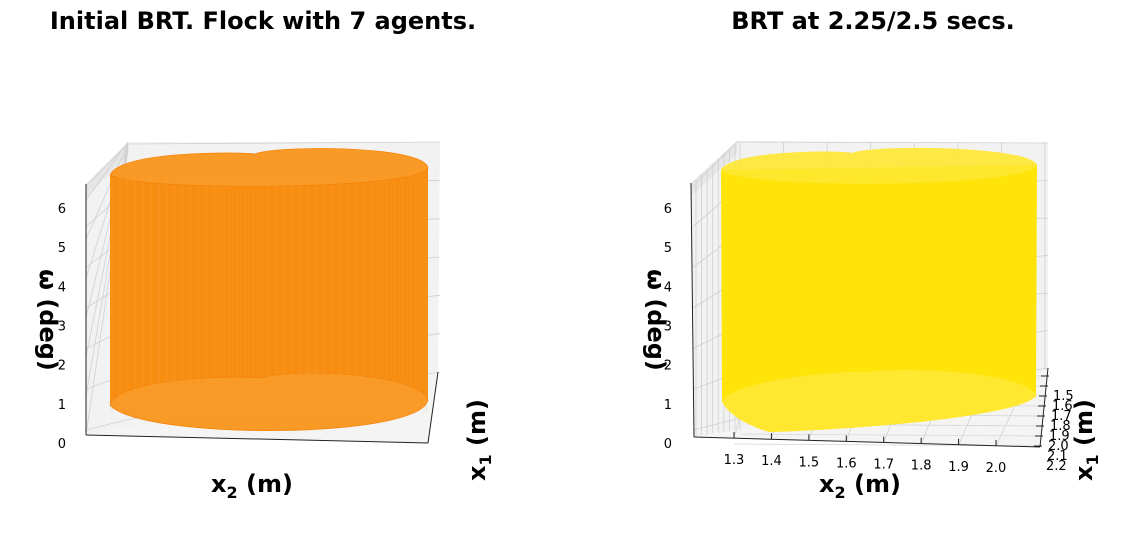  What do you see at coordinates (433, 407) in the screenshot?
I see `left-y-axis` at bounding box center [433, 407].